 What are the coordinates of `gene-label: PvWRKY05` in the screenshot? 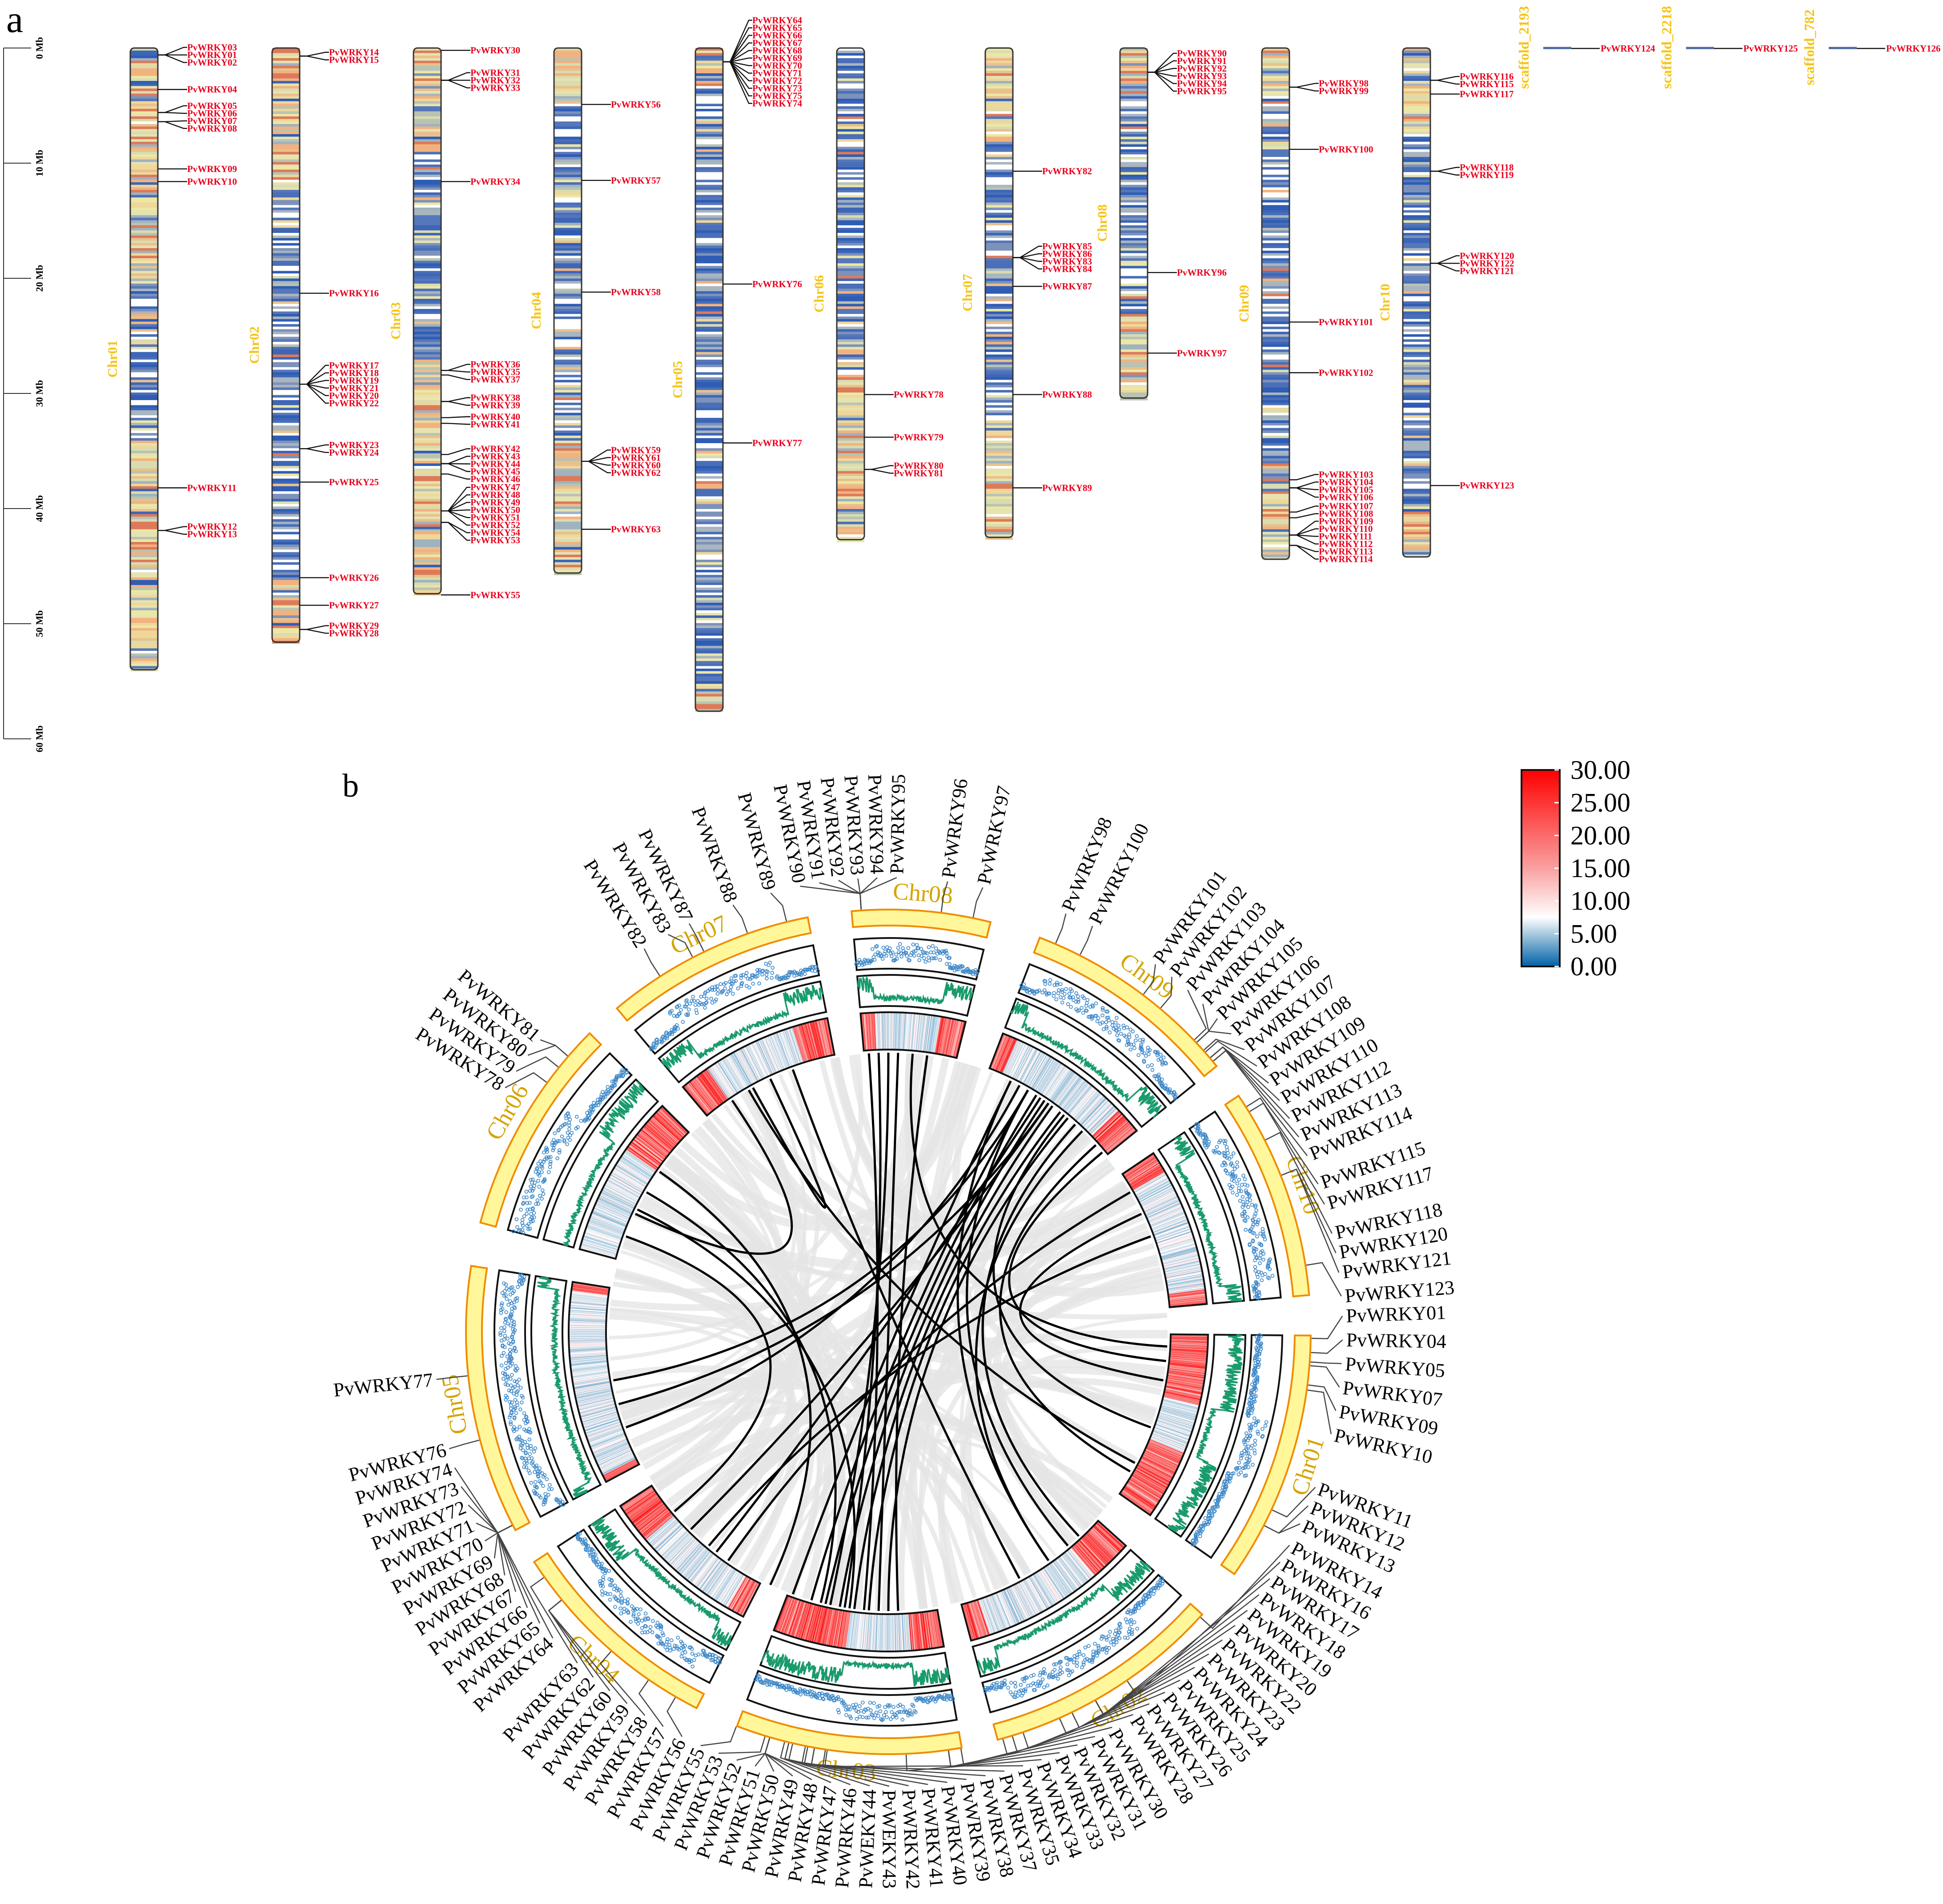 It's located at (212, 105).